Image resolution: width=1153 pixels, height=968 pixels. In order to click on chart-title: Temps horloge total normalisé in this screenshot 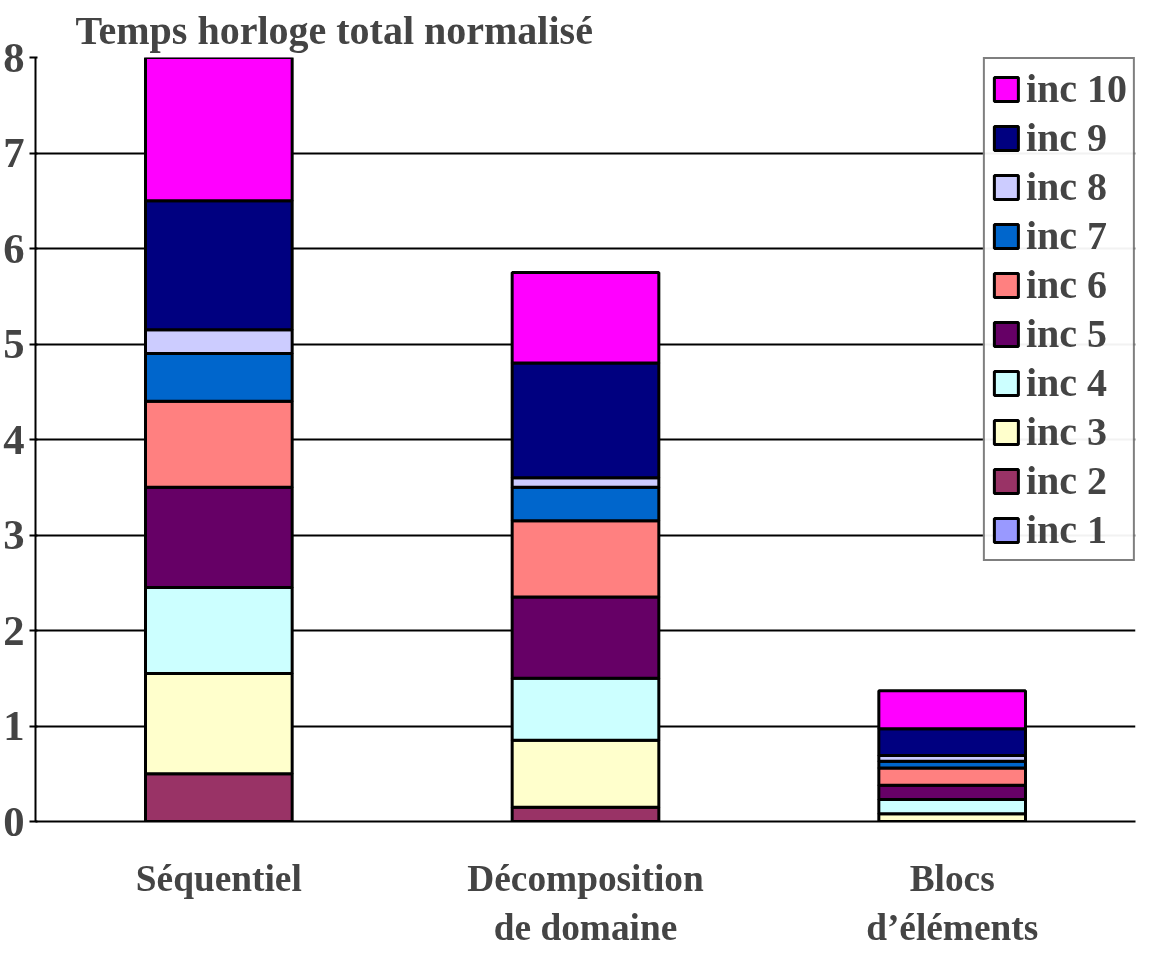, I will do `click(334, 30)`.